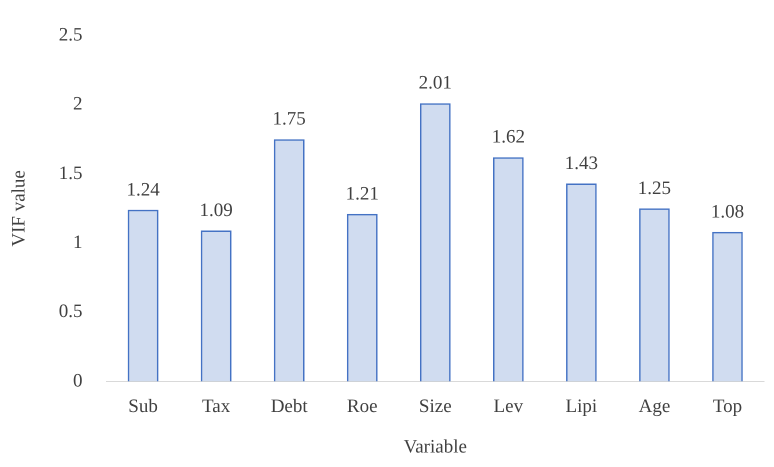 Image resolution: width=774 pixels, height=467 pixels. What do you see at coordinates (289, 119) in the screenshot?
I see `data-label: 1.75` at bounding box center [289, 119].